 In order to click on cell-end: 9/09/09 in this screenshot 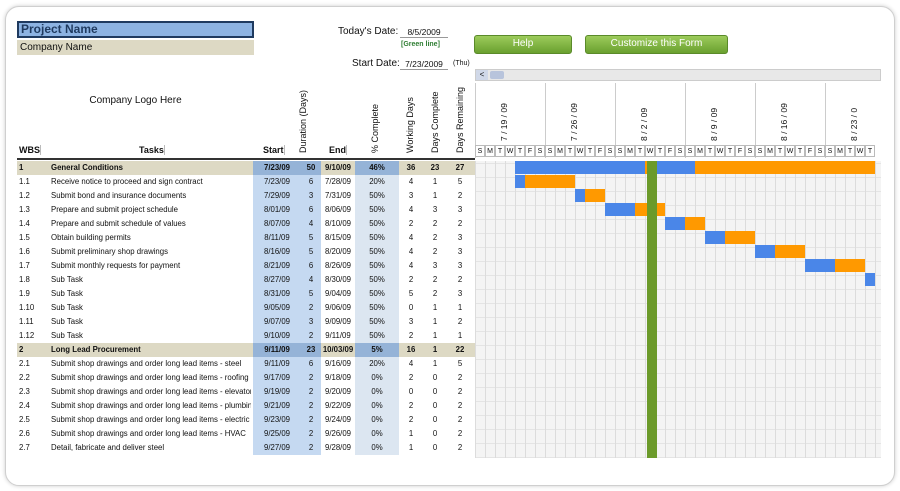, I will do `click(337, 321)`.